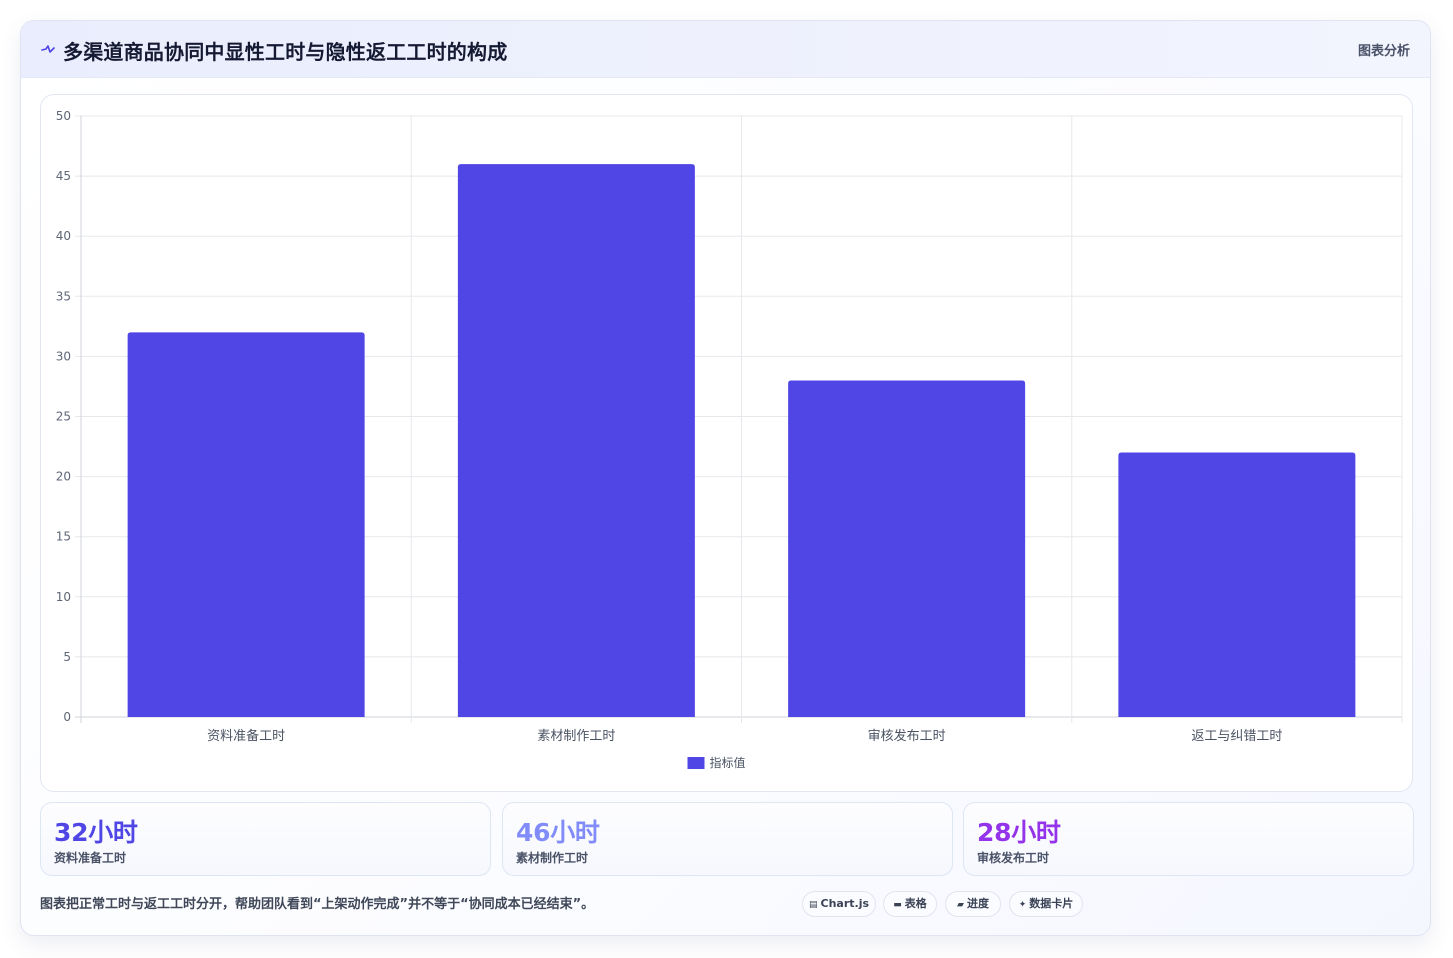  What do you see at coordinates (63, 537) in the screenshot?
I see `y-tick-label: 15` at bounding box center [63, 537].